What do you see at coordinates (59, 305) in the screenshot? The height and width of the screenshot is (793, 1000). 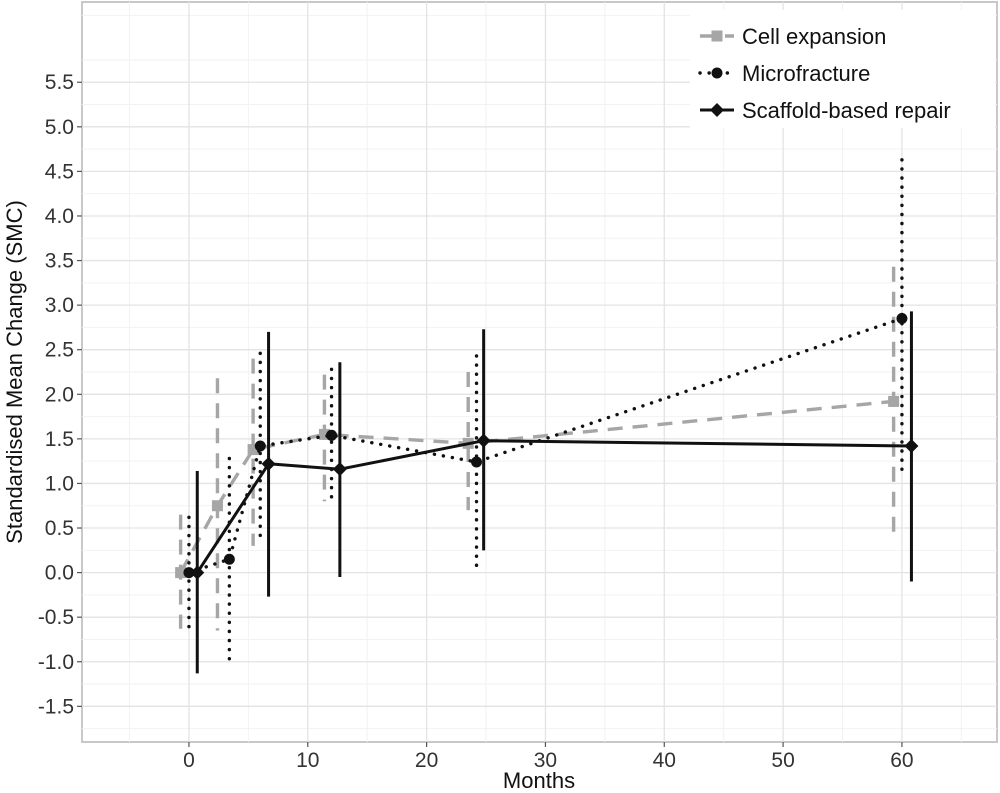 I see `y-tick-label: 3.0` at bounding box center [59, 305].